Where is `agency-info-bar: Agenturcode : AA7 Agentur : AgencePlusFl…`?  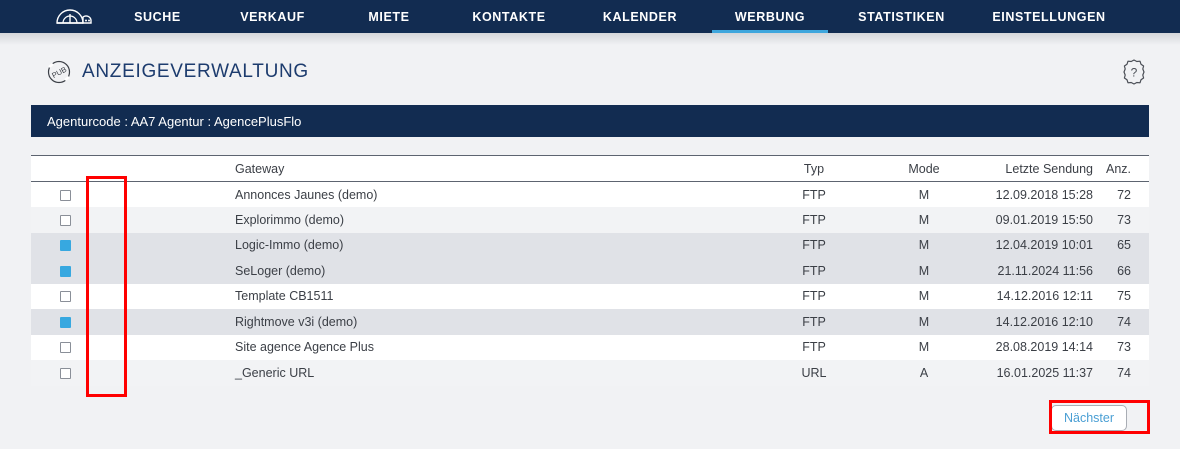
agency-info-bar: Agenturcode : AA7 Agentur : AgencePlusFl… is located at coordinates (590, 121).